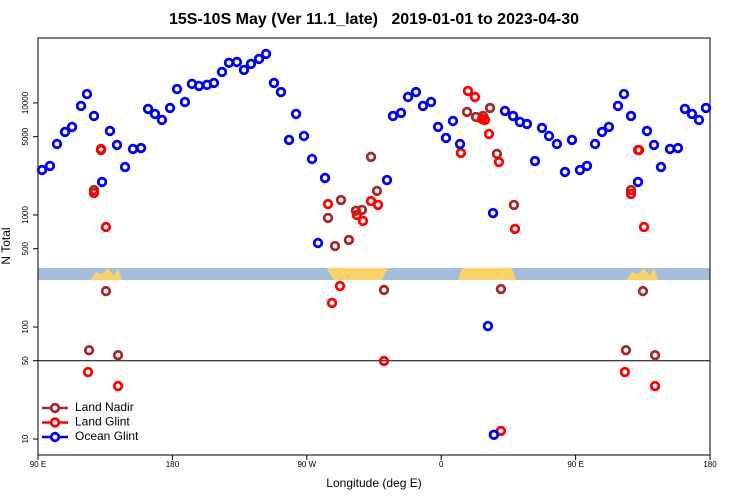 This screenshot has width=750, height=500. I want to click on x-tick-label: 180, so click(710, 464).